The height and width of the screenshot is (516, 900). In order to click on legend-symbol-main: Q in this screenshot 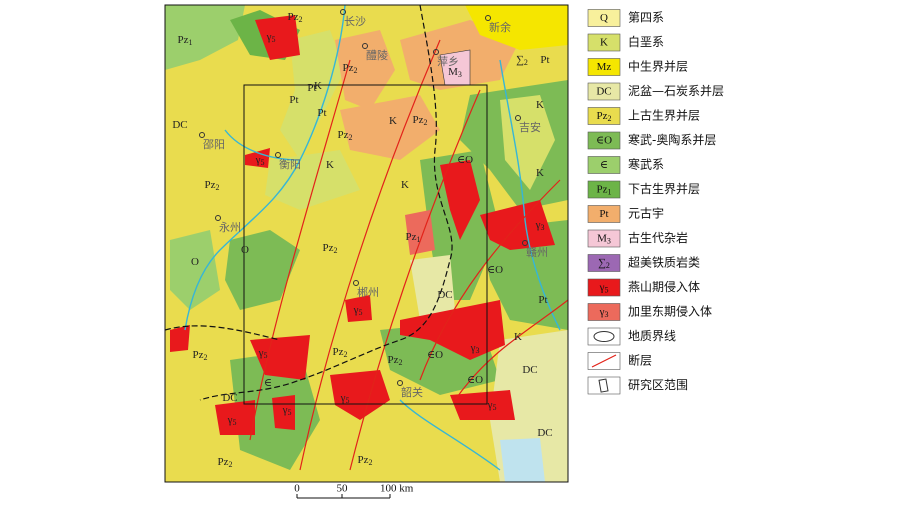, I will do `click(604, 18)`.